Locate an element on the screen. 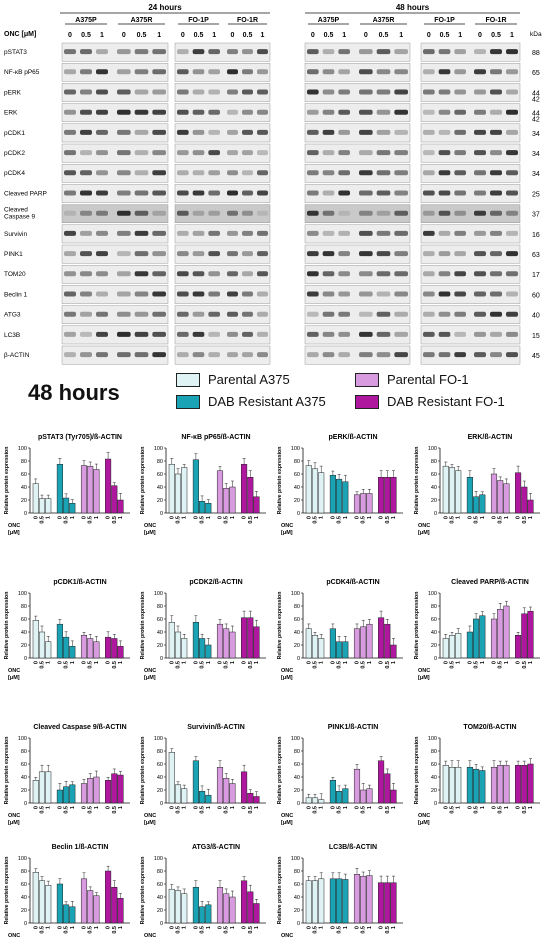 The image size is (550, 938). dose-label: 0.5 is located at coordinates (142, 35).